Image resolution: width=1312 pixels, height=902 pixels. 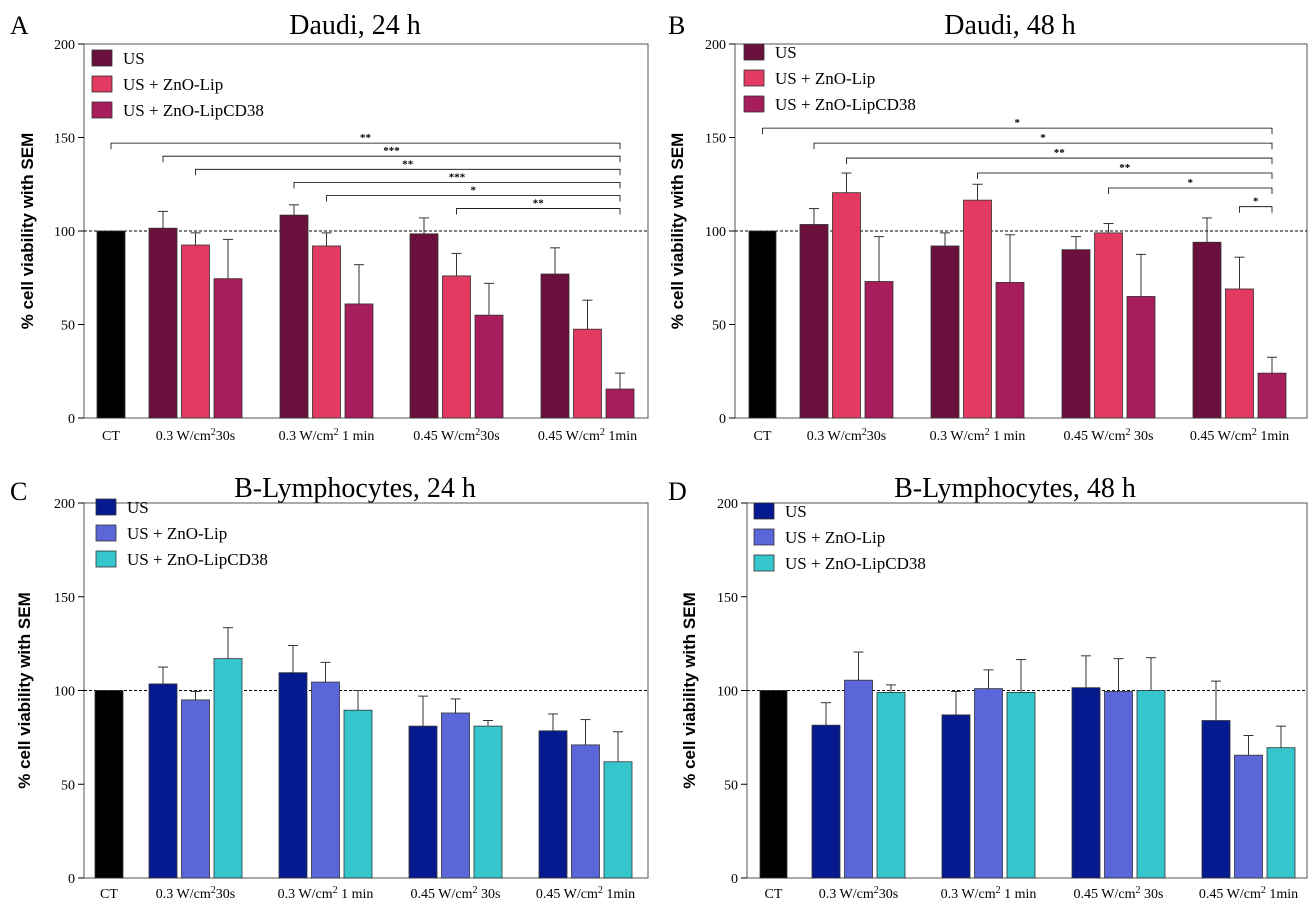 What do you see at coordinates (326, 893) in the screenshot?
I see `x-tick-label: 0.3 W/cm2 1 min` at bounding box center [326, 893].